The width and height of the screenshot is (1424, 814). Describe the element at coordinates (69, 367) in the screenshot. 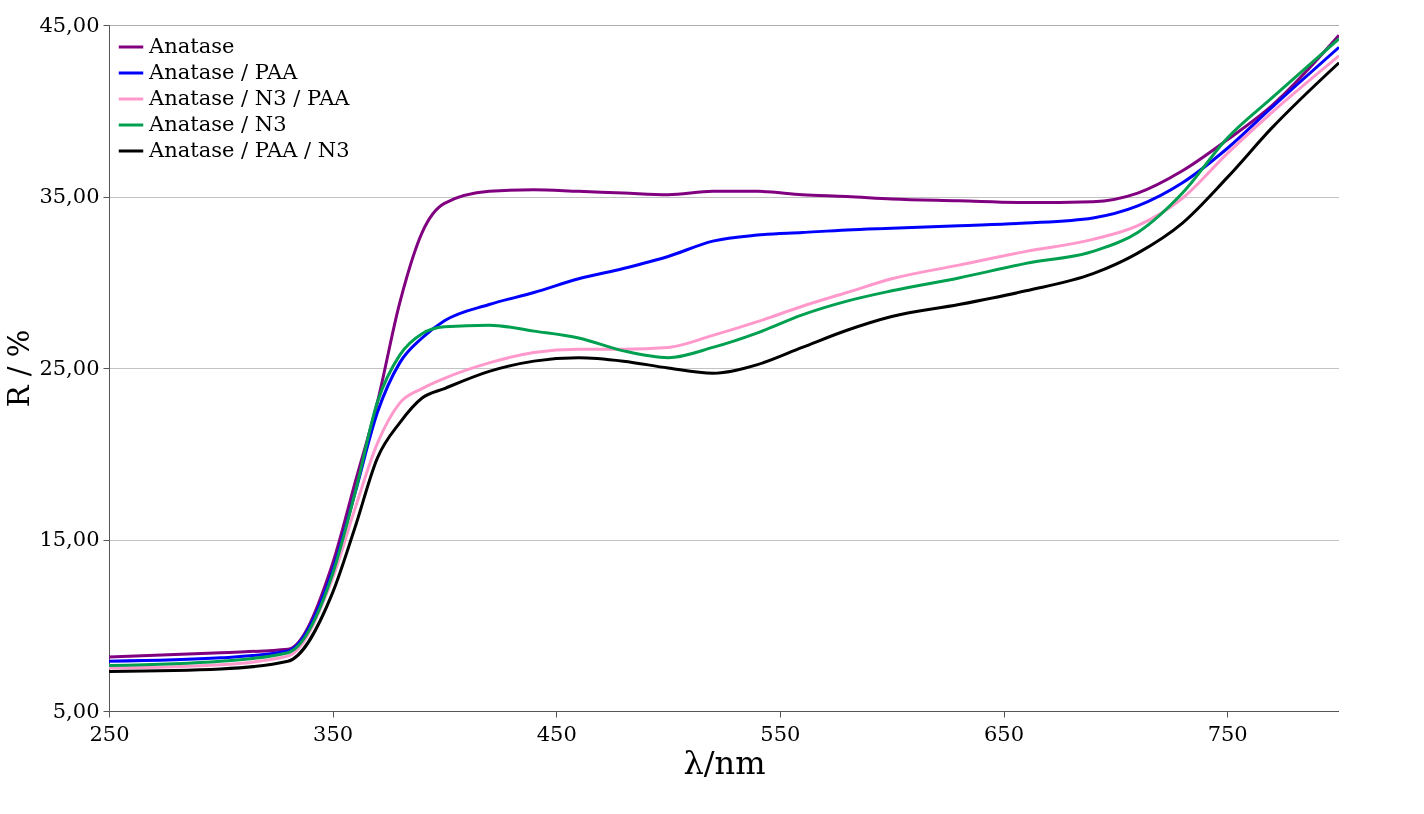

I see `y-tick-label: 25,00` at that location.